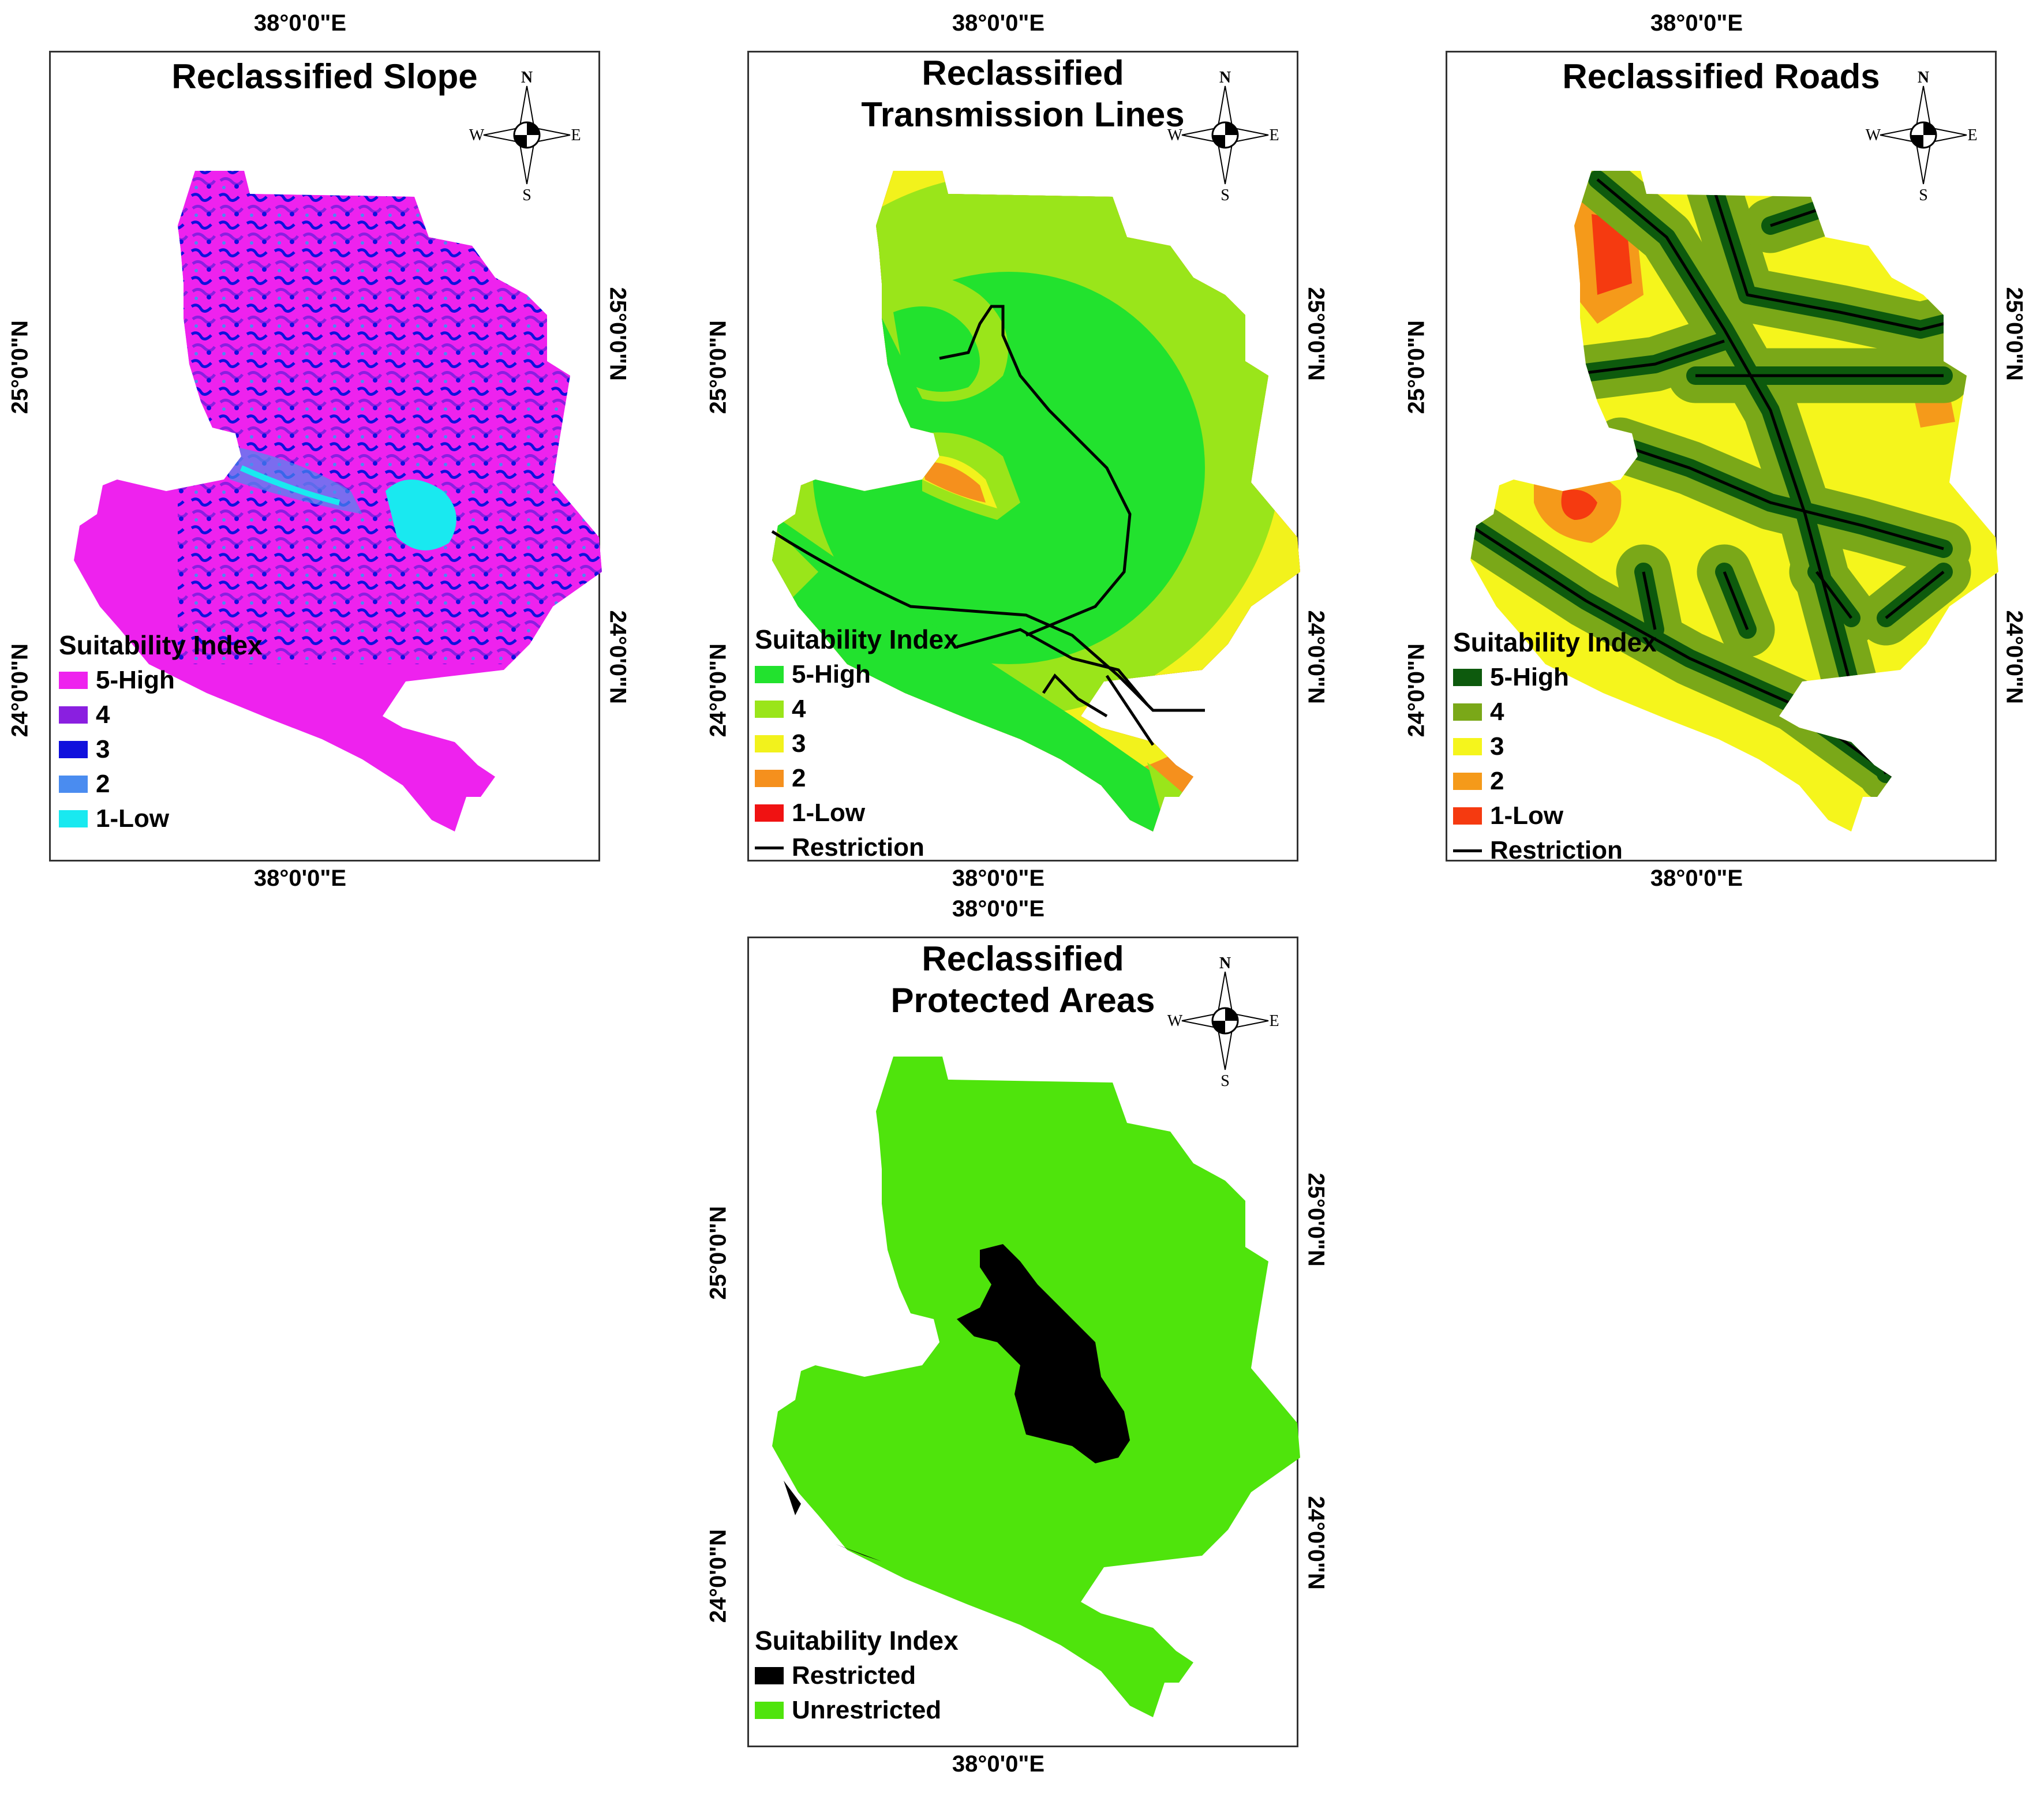 Image resolution: width=2044 pixels, height=1794 pixels. I want to click on map-frame: Reclassified Roads, so click(1722, 457).